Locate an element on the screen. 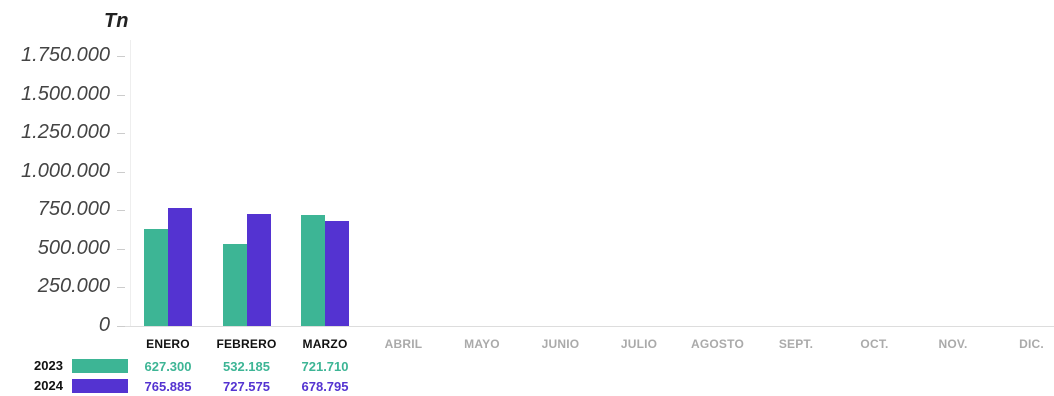  x-tick-label: NOV. is located at coordinates (953, 344).